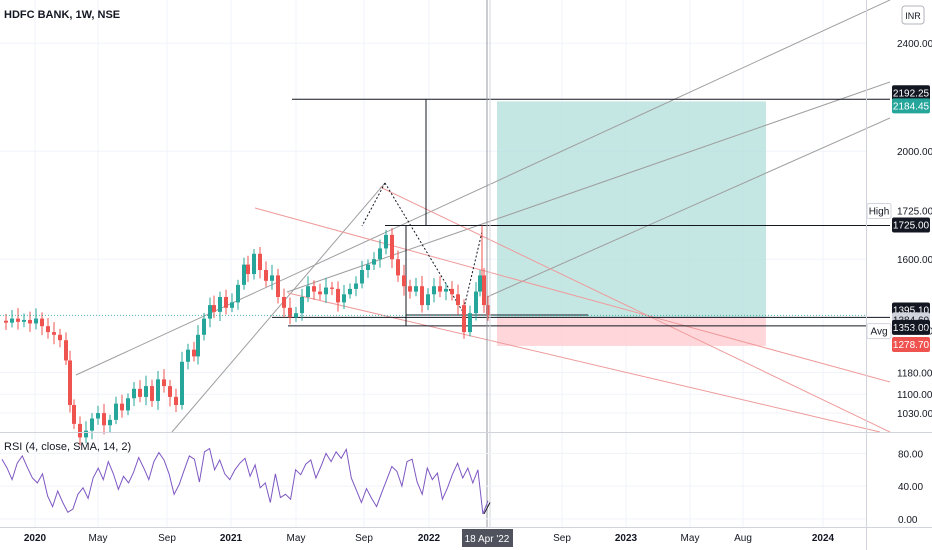 This screenshot has width=932, height=550. I want to click on time-tick-label: 2022, so click(429, 538).